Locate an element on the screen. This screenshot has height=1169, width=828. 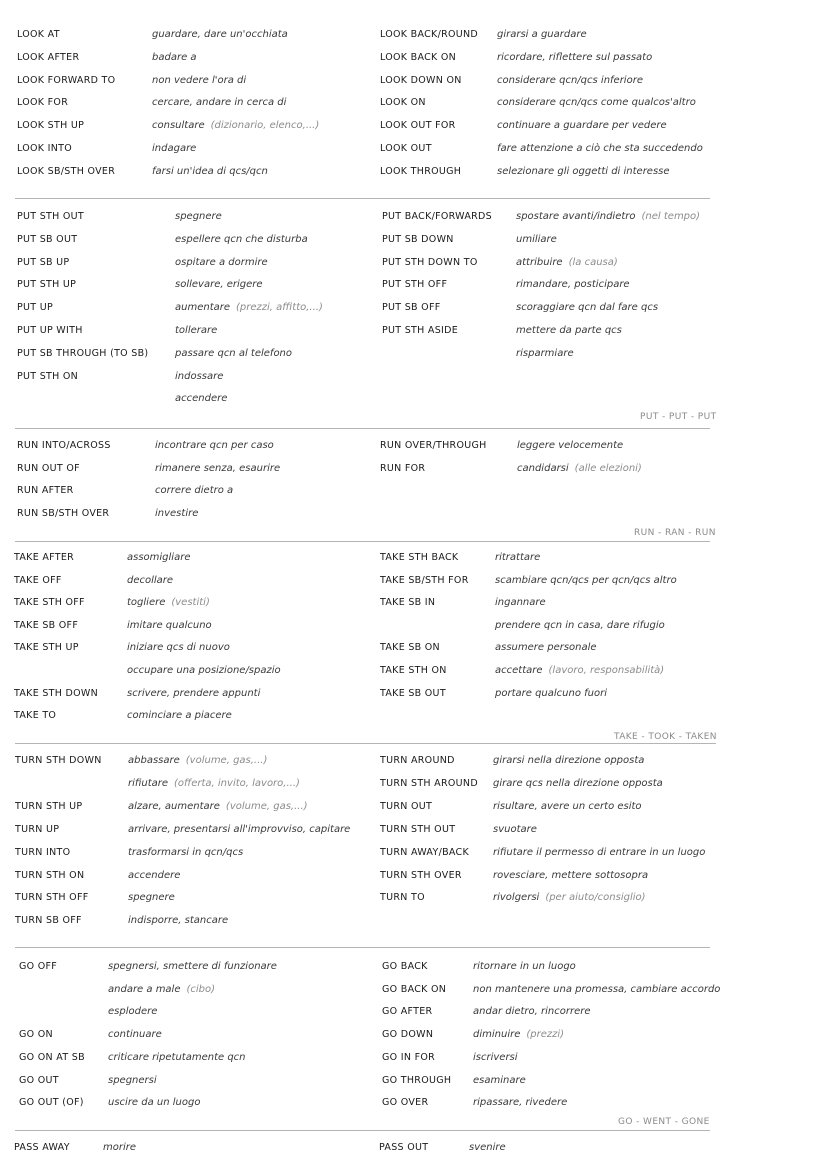
verb-meaning: leggere velocemente is located at coordinates (570, 446).